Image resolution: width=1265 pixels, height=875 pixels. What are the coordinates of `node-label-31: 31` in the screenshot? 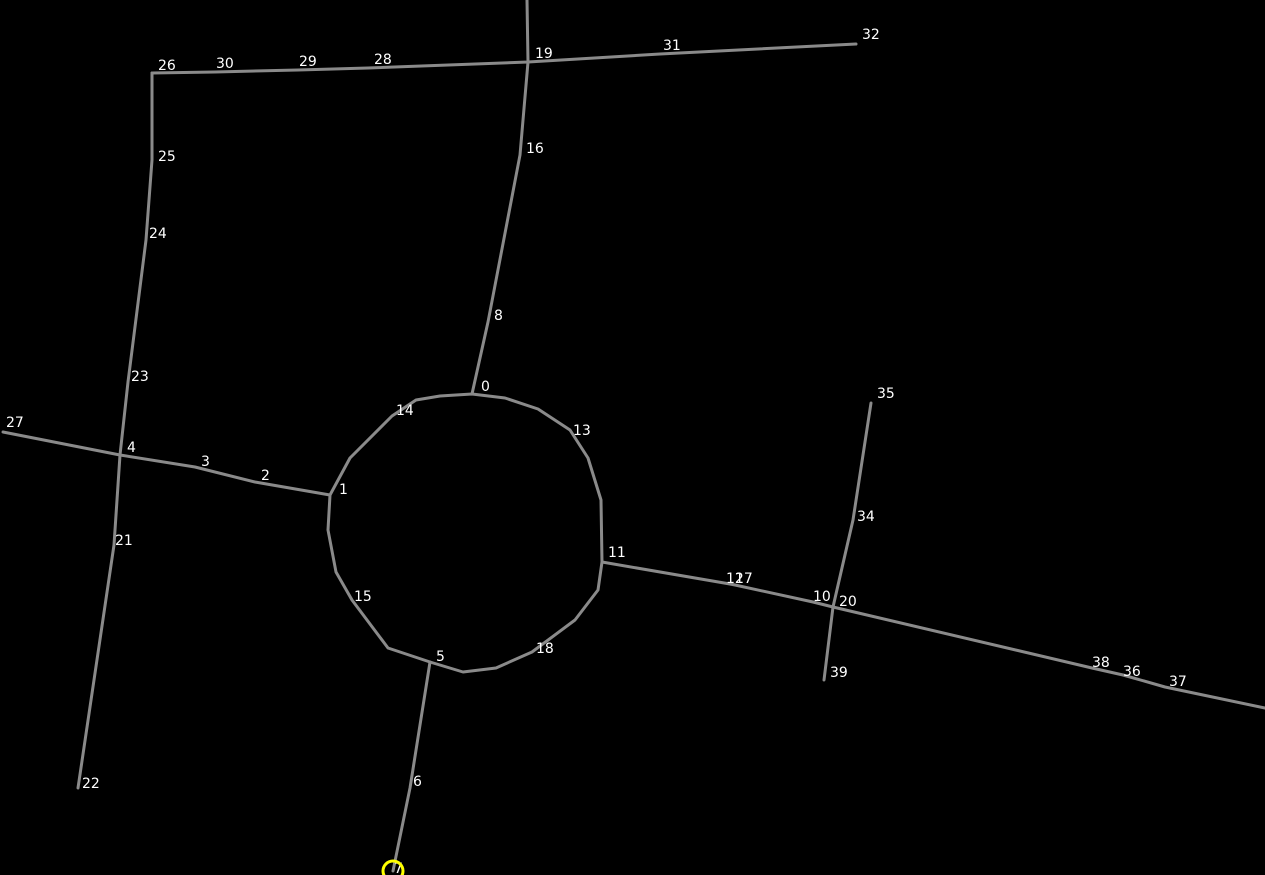 It's located at (672, 46).